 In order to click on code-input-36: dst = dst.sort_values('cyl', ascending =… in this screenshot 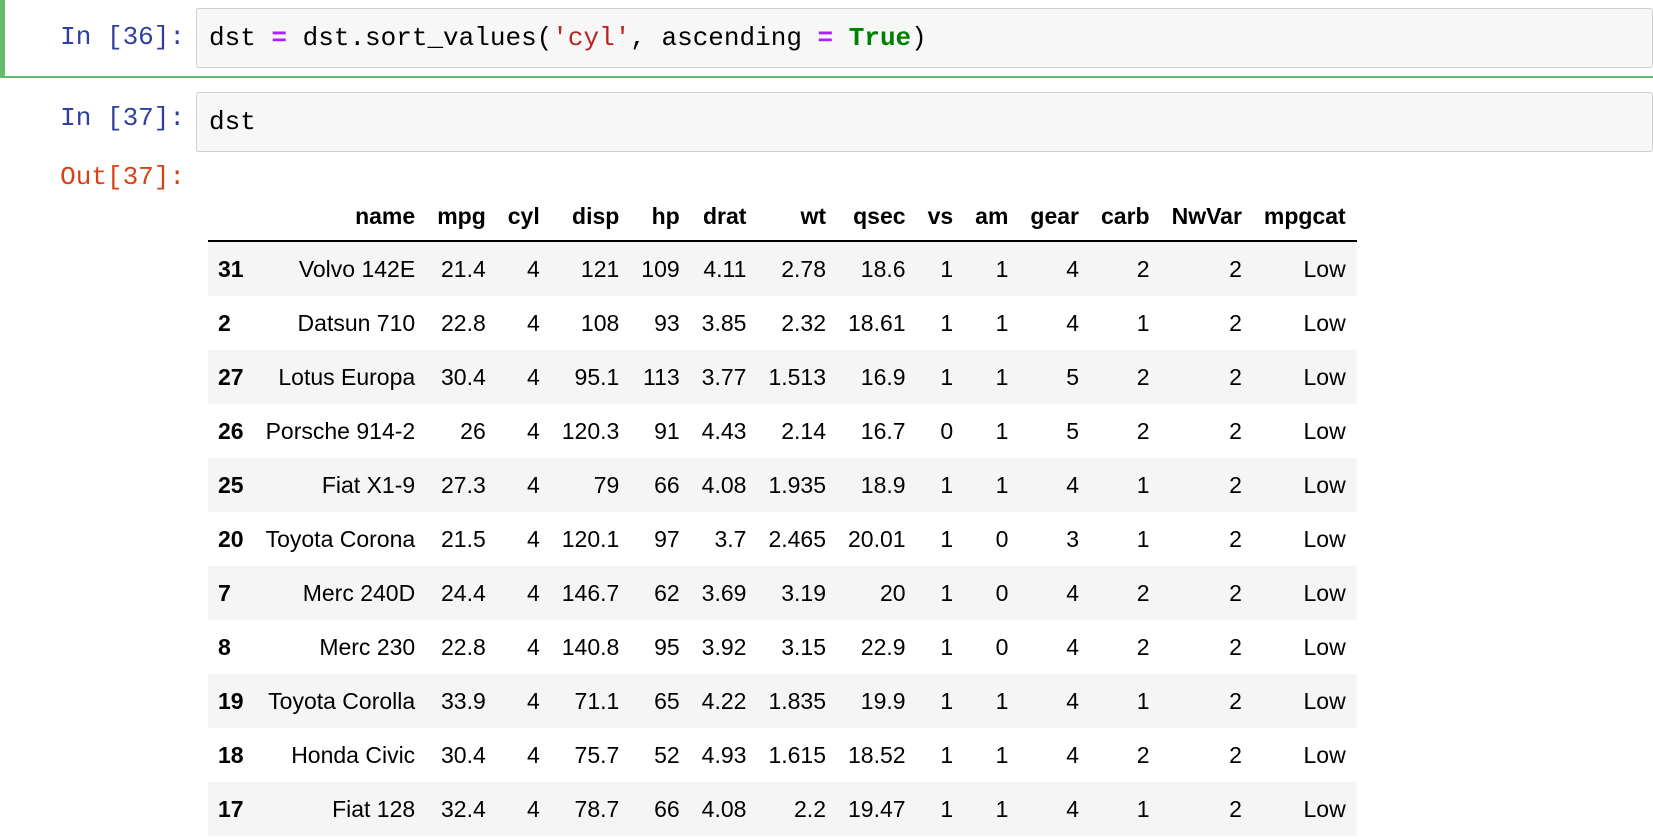, I will do `click(924, 38)`.